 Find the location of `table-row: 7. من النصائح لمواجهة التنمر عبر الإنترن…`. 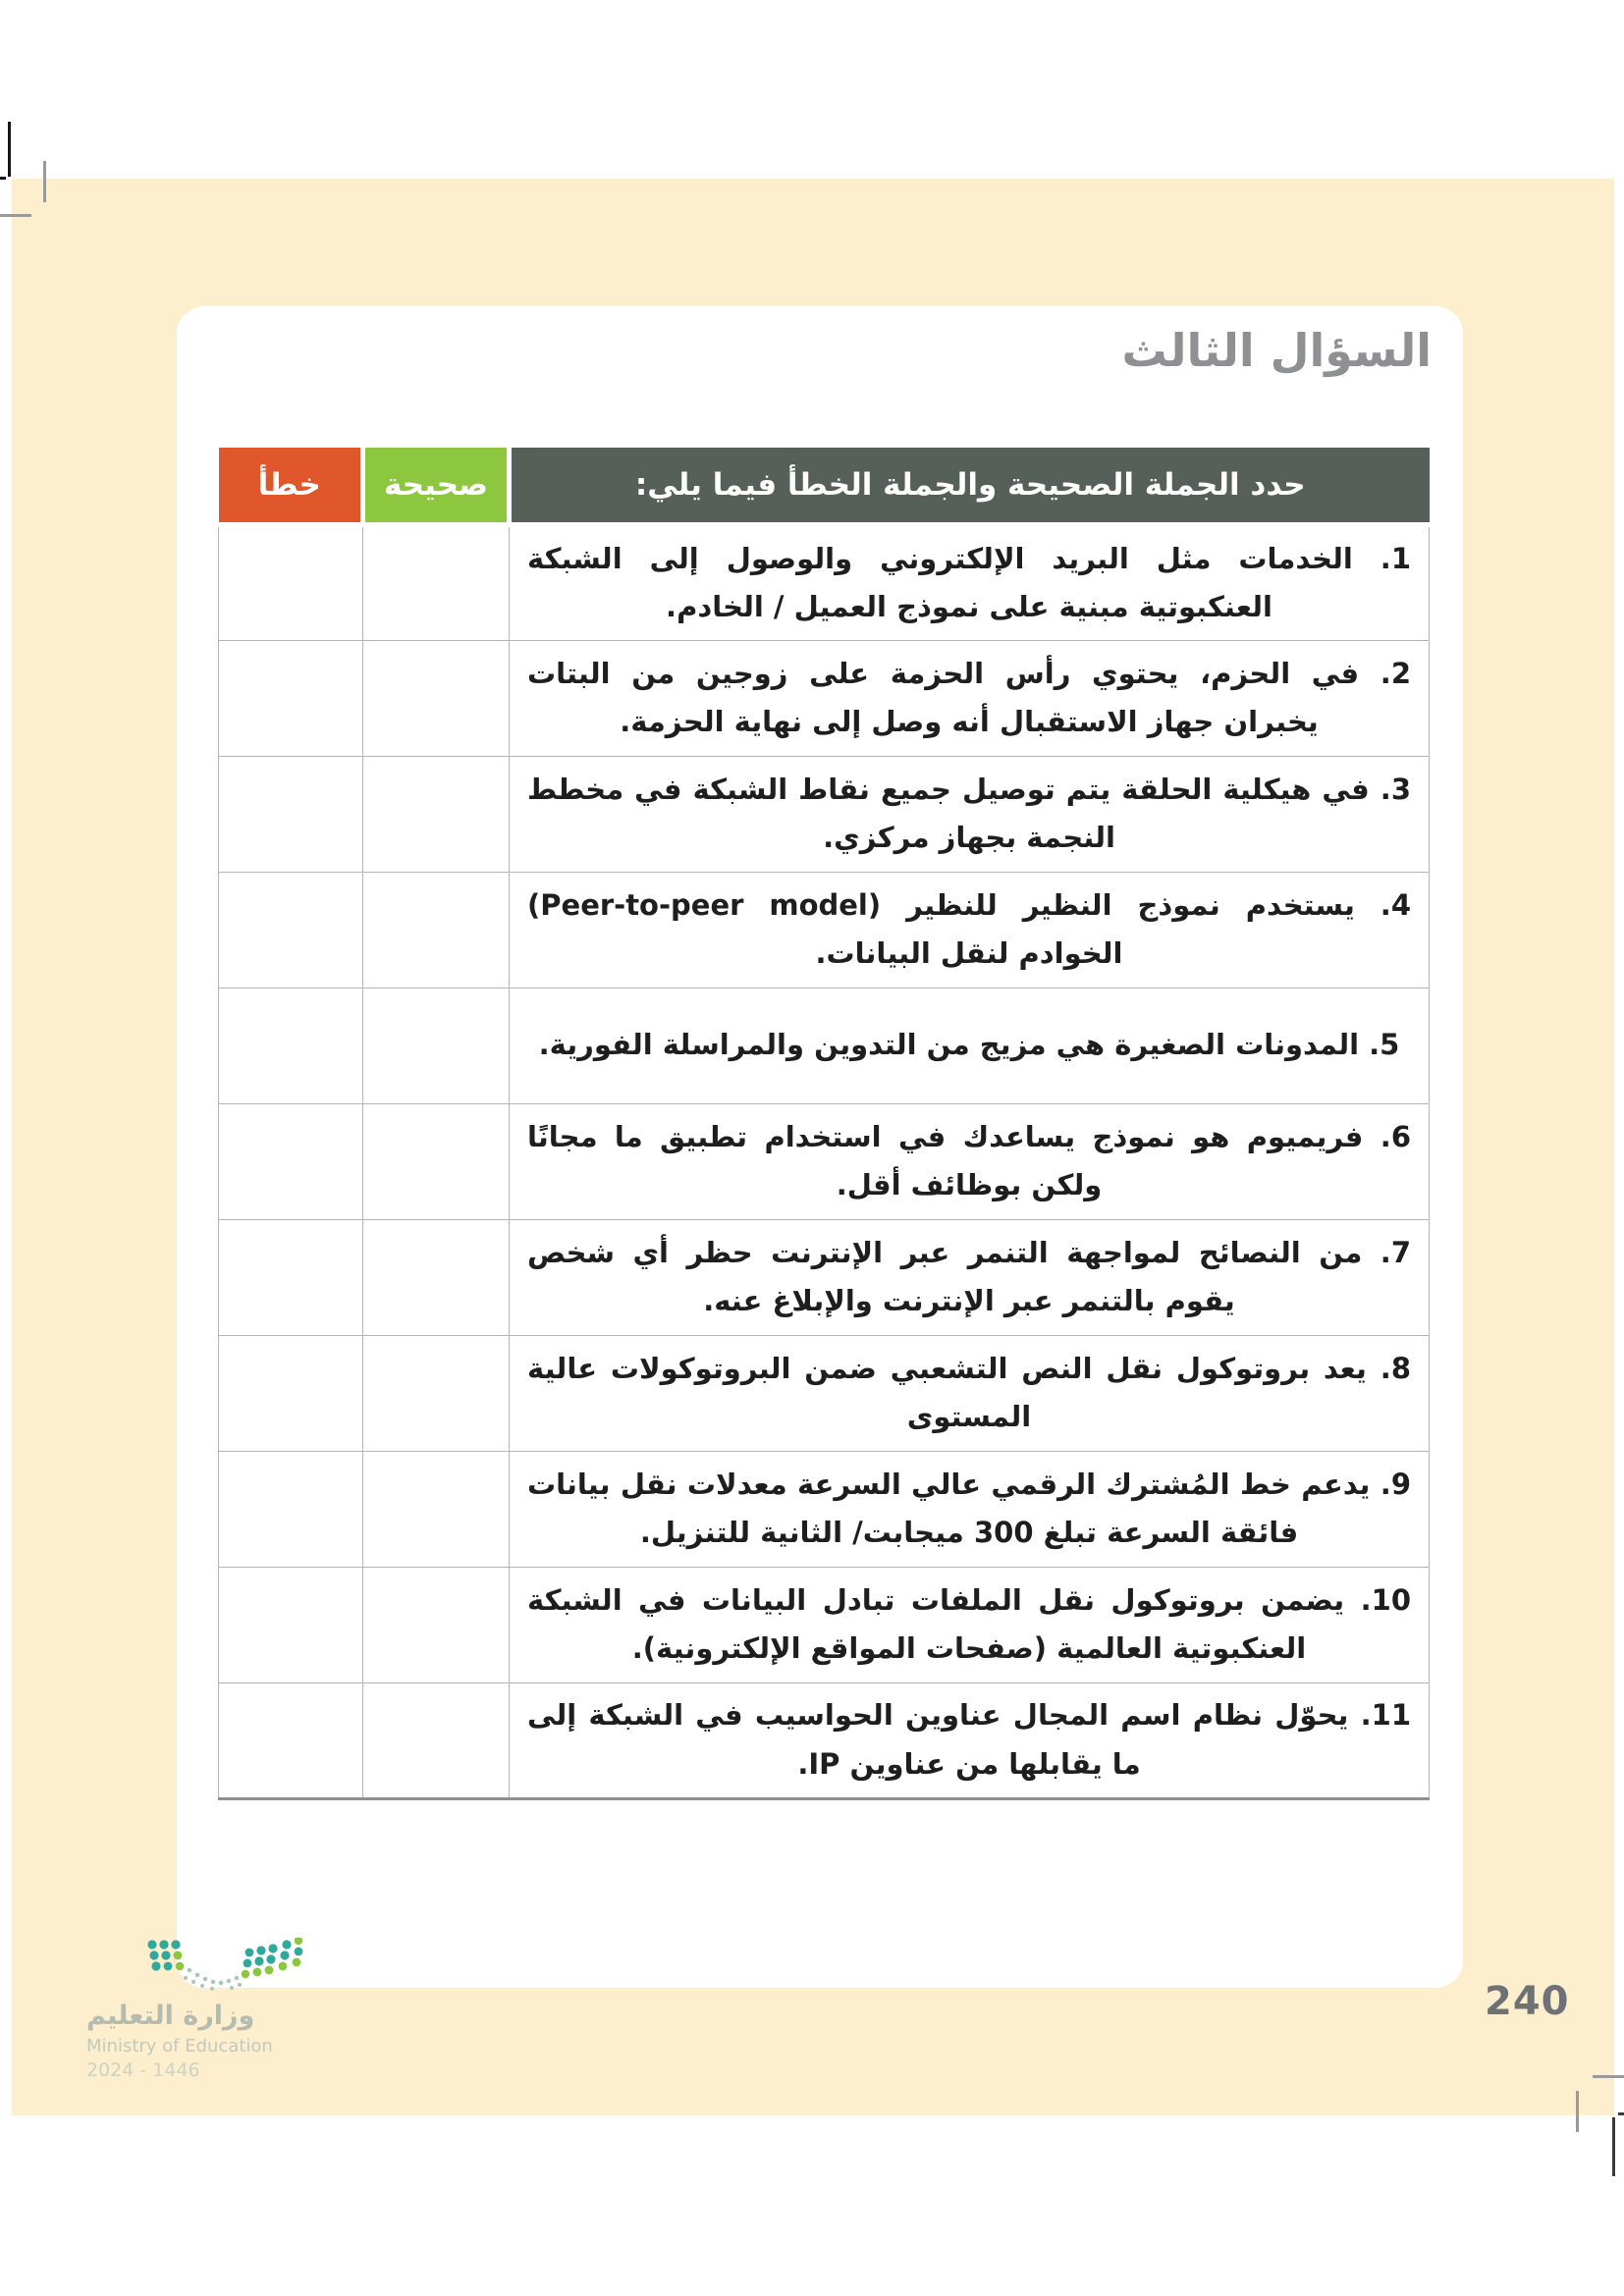

table-row: 7. من النصائح لمواجهة التنمر عبر الإنترن… is located at coordinates (824, 1277).